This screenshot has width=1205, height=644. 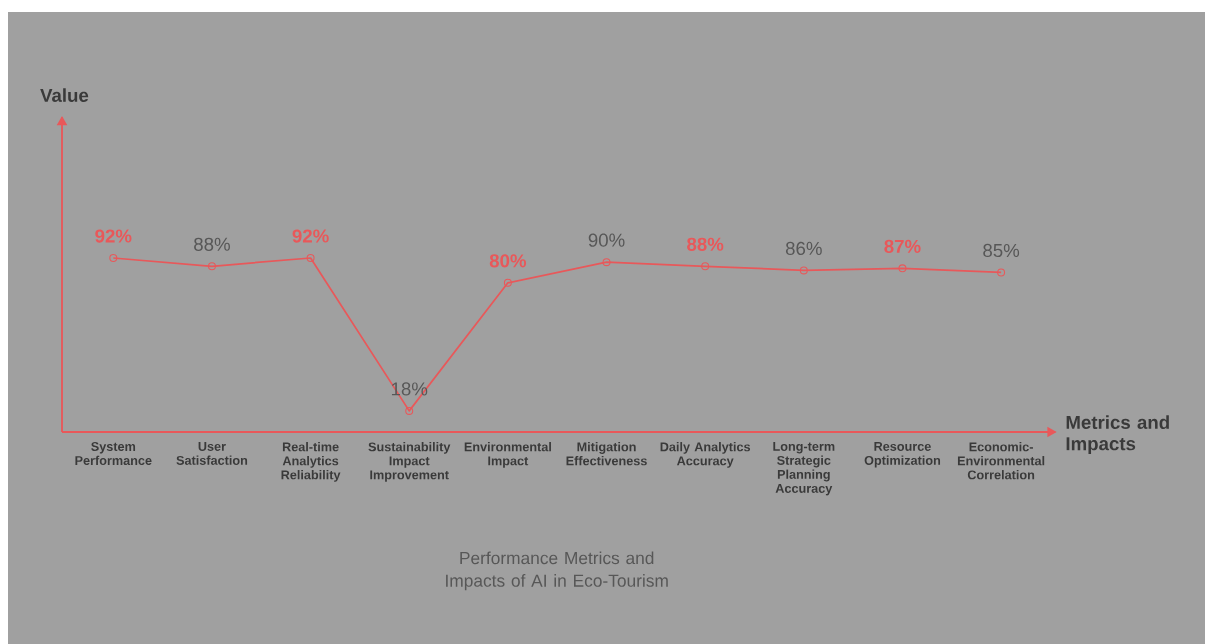 I want to click on x-tick-label: Environmental Impact, so click(x=507, y=455).